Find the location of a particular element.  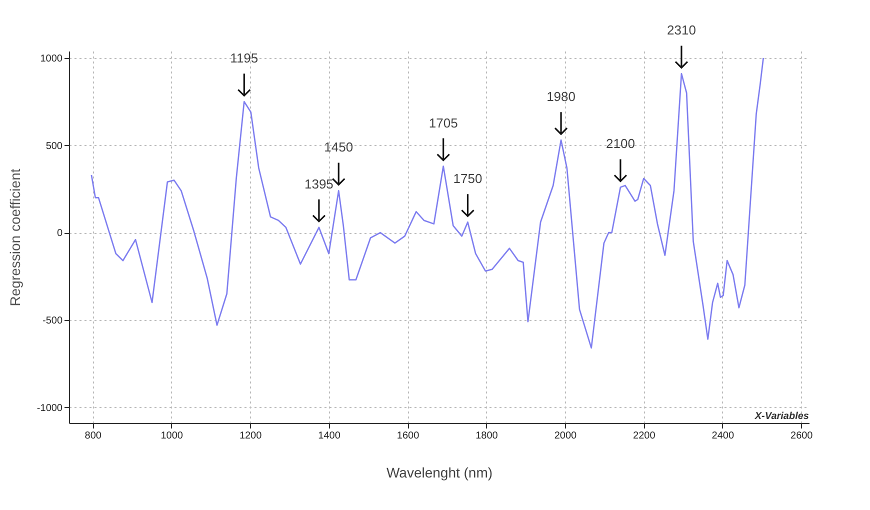

y-tick-label: 1000 is located at coordinates (51, 58).